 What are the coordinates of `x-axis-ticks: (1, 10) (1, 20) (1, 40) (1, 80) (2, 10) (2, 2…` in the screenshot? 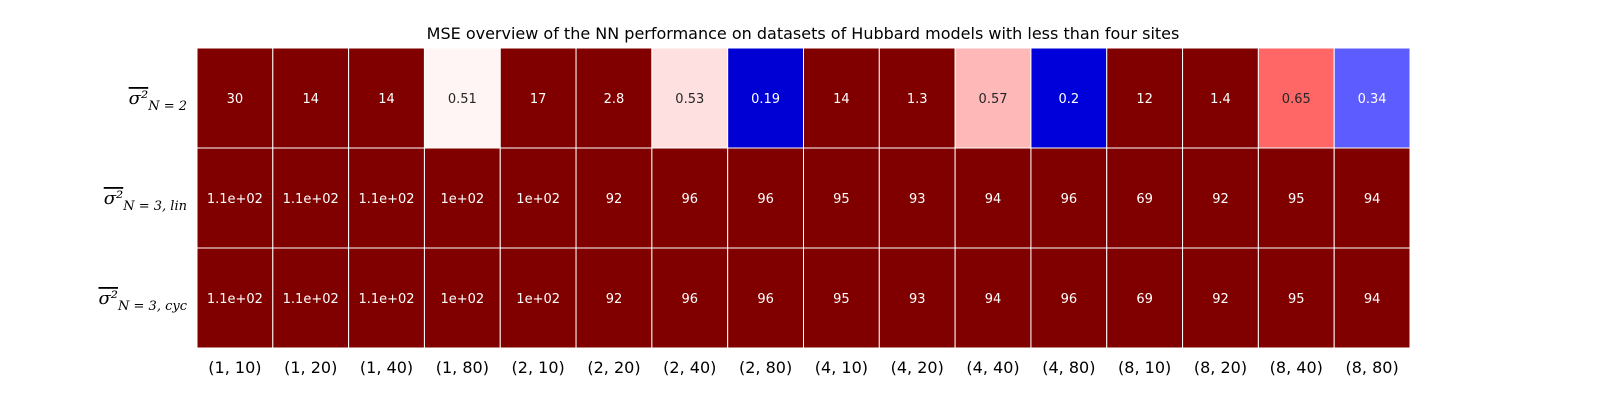 It's located at (803, 367).